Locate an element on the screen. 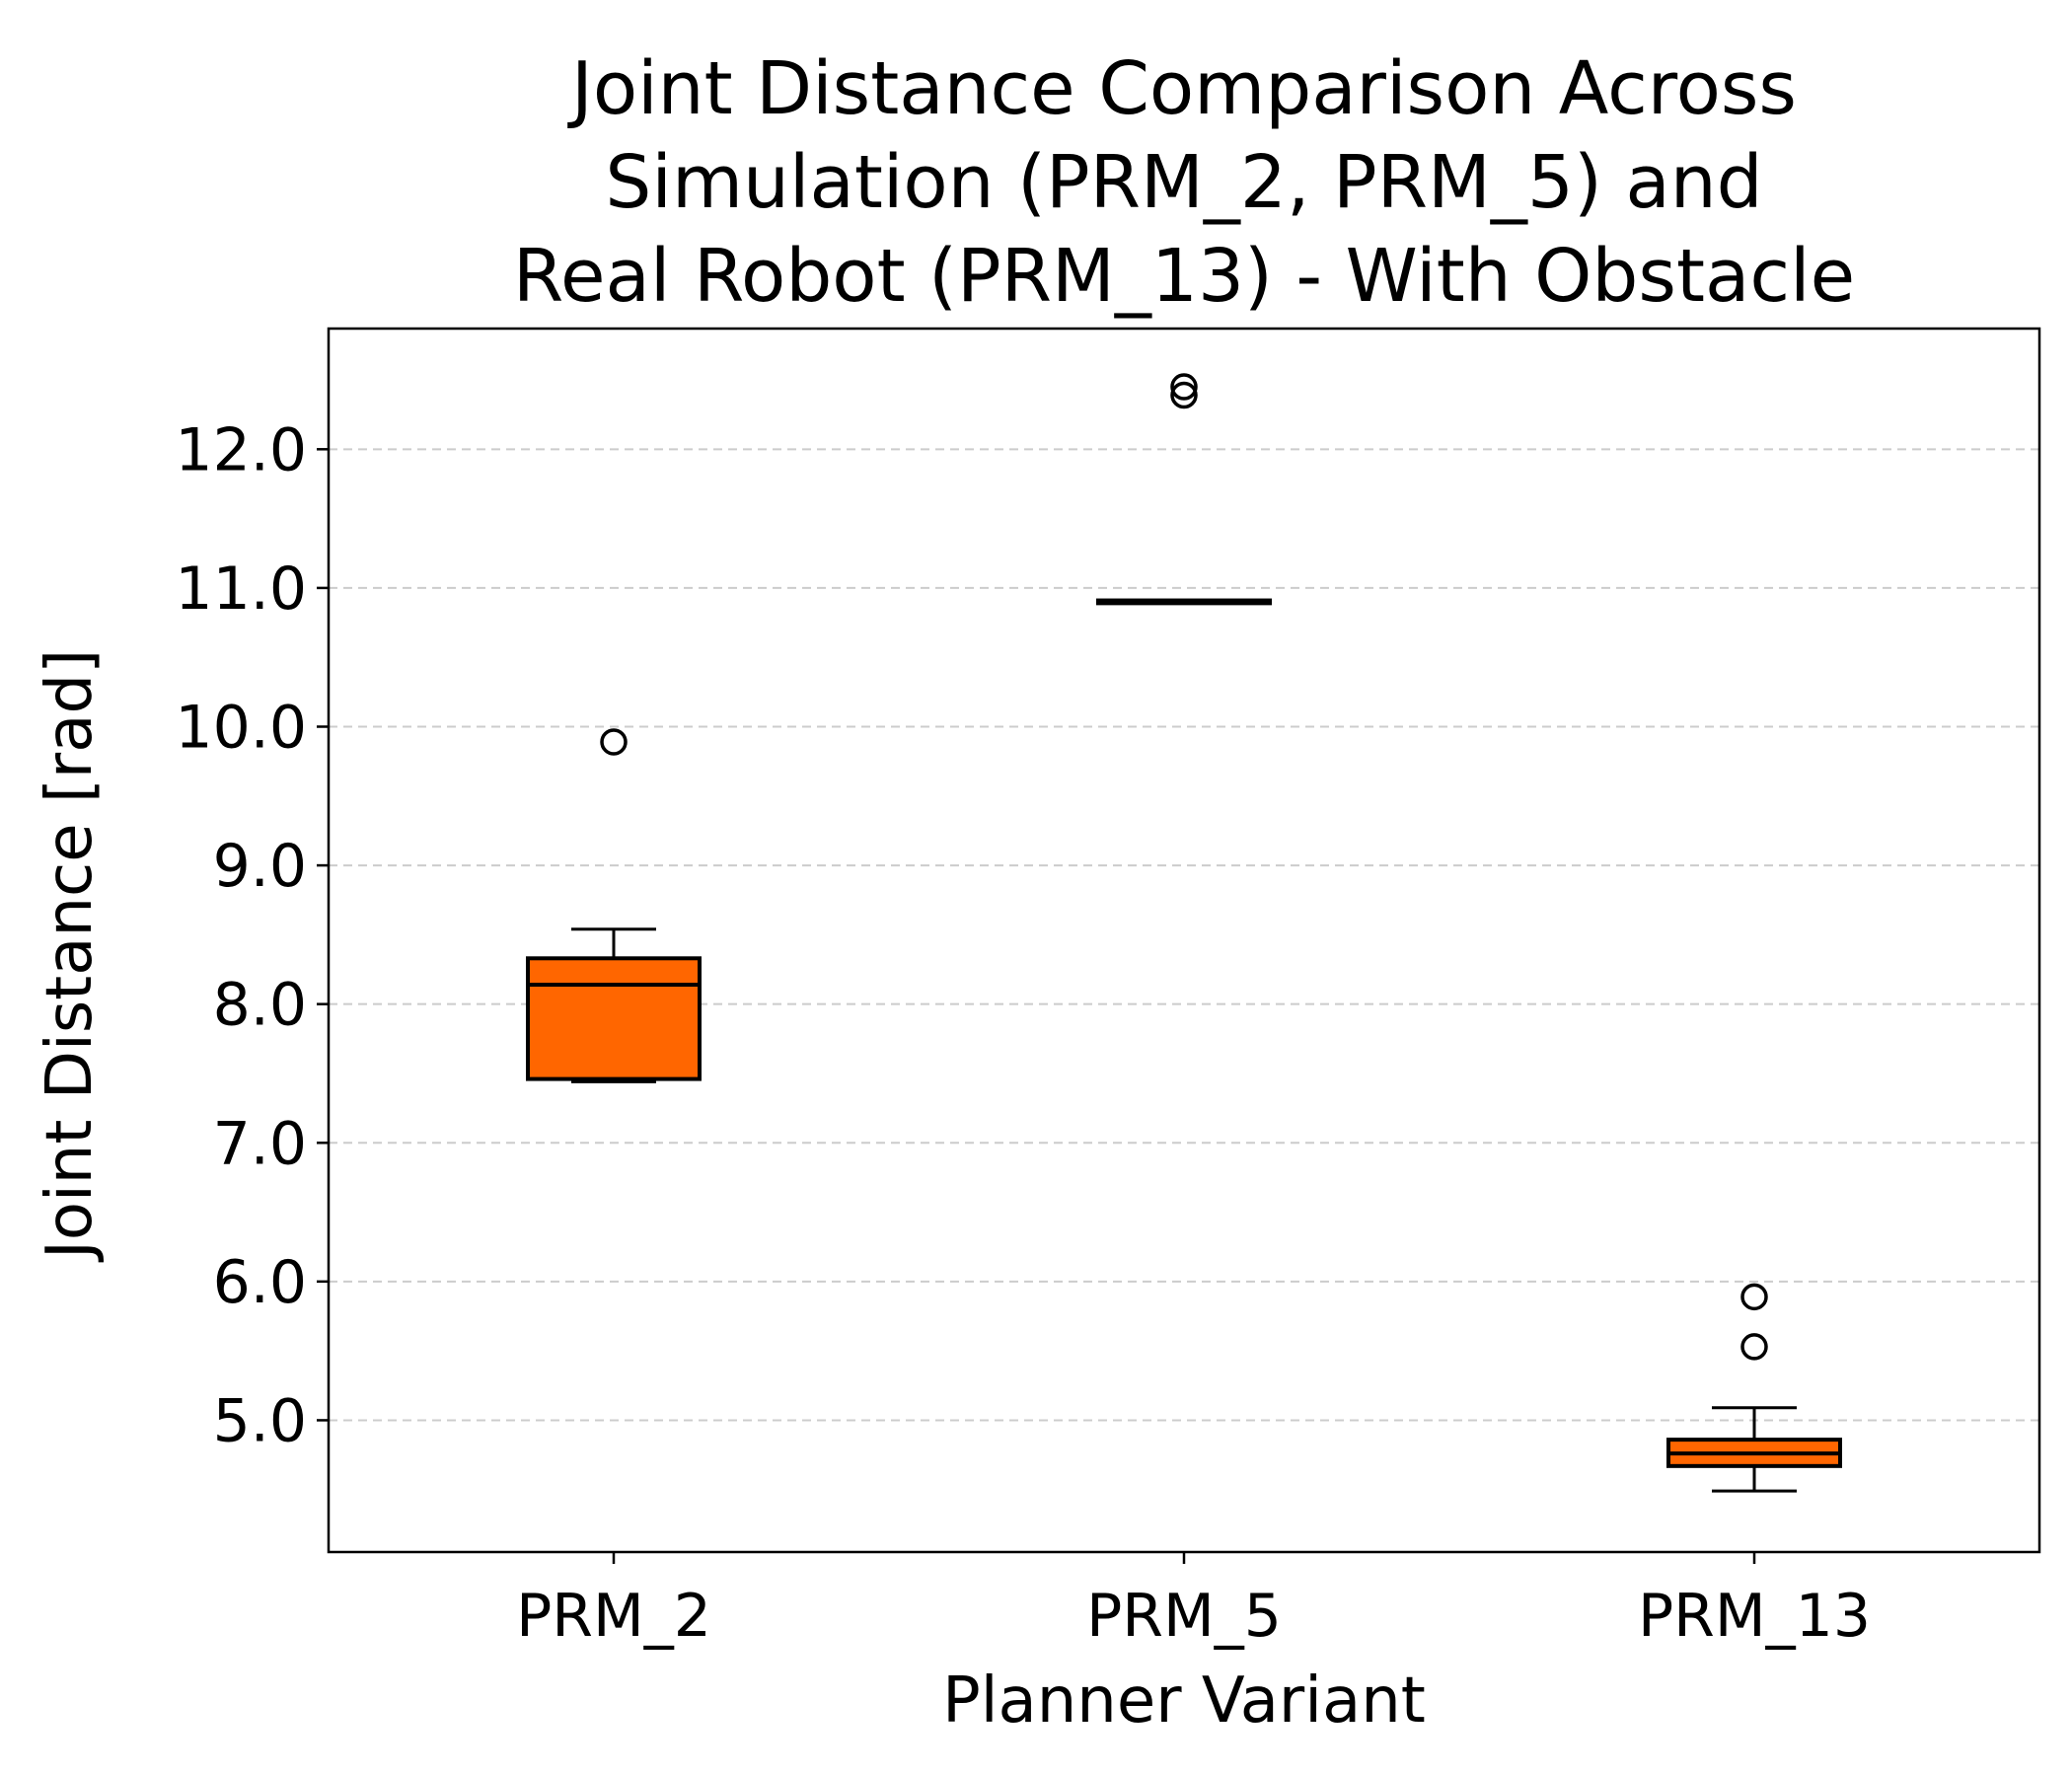 The image size is (2072, 1776). y-tick-label: 7.0 is located at coordinates (260, 1143).